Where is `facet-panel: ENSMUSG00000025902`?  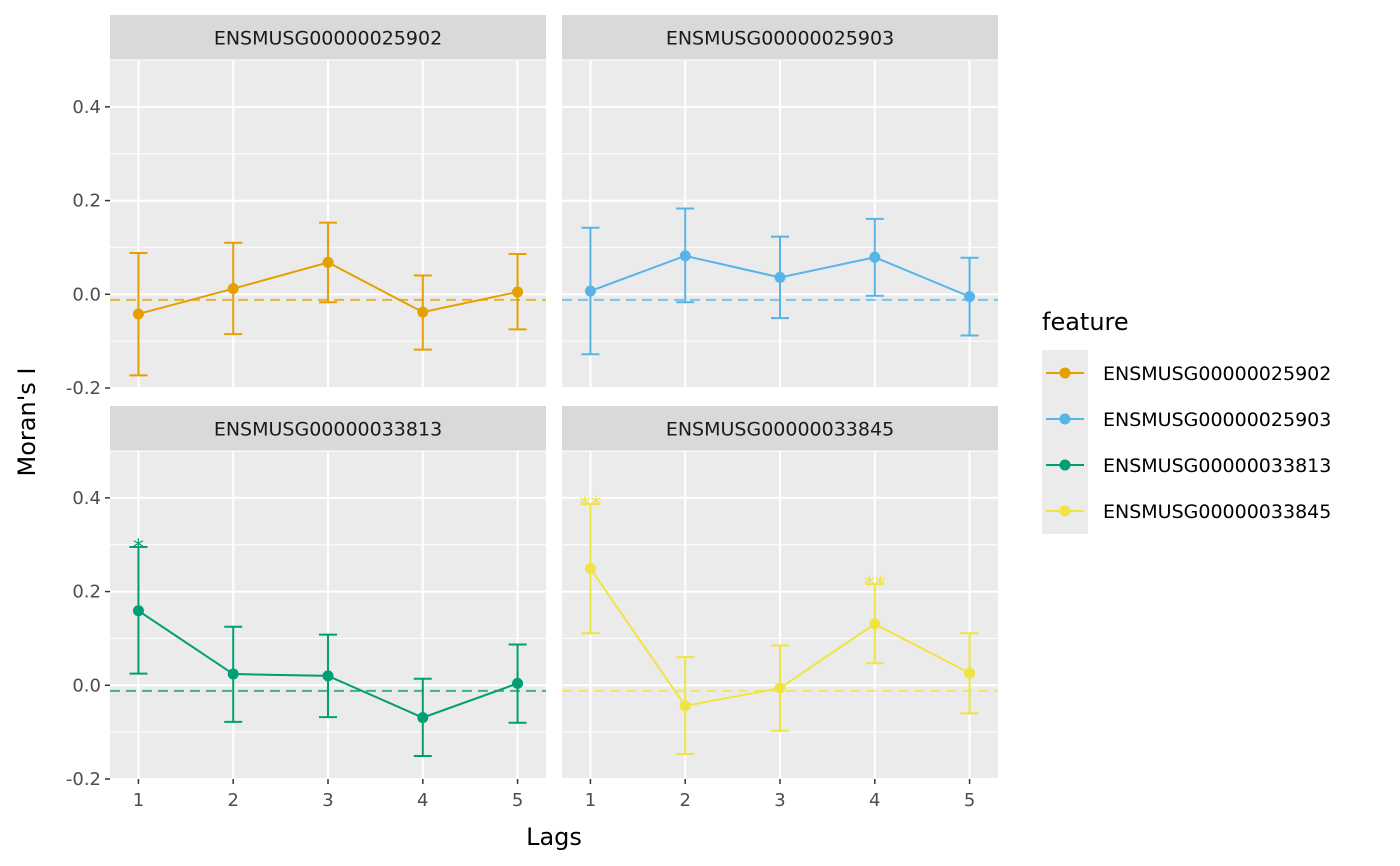
facet-panel: ENSMUSG00000025902 is located at coordinates (328, 202).